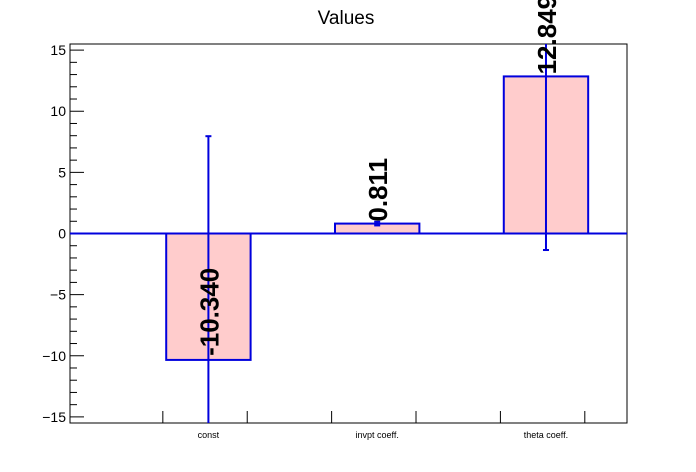 Image resolution: width=696 pixels, height=472 pixels. What do you see at coordinates (58, 111) in the screenshot?
I see `y-tick-label: 10` at bounding box center [58, 111].